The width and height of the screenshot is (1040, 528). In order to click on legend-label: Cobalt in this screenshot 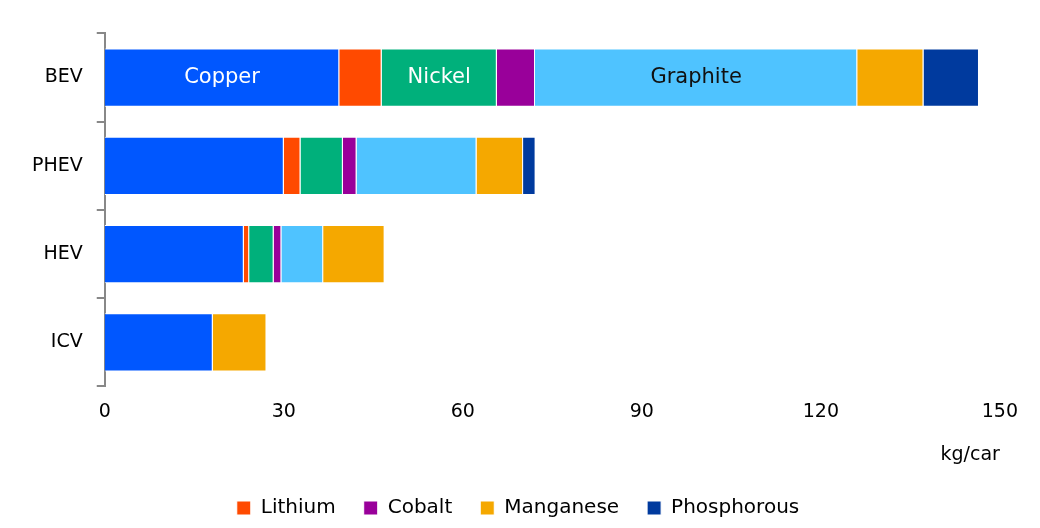, I will do `click(420, 506)`.